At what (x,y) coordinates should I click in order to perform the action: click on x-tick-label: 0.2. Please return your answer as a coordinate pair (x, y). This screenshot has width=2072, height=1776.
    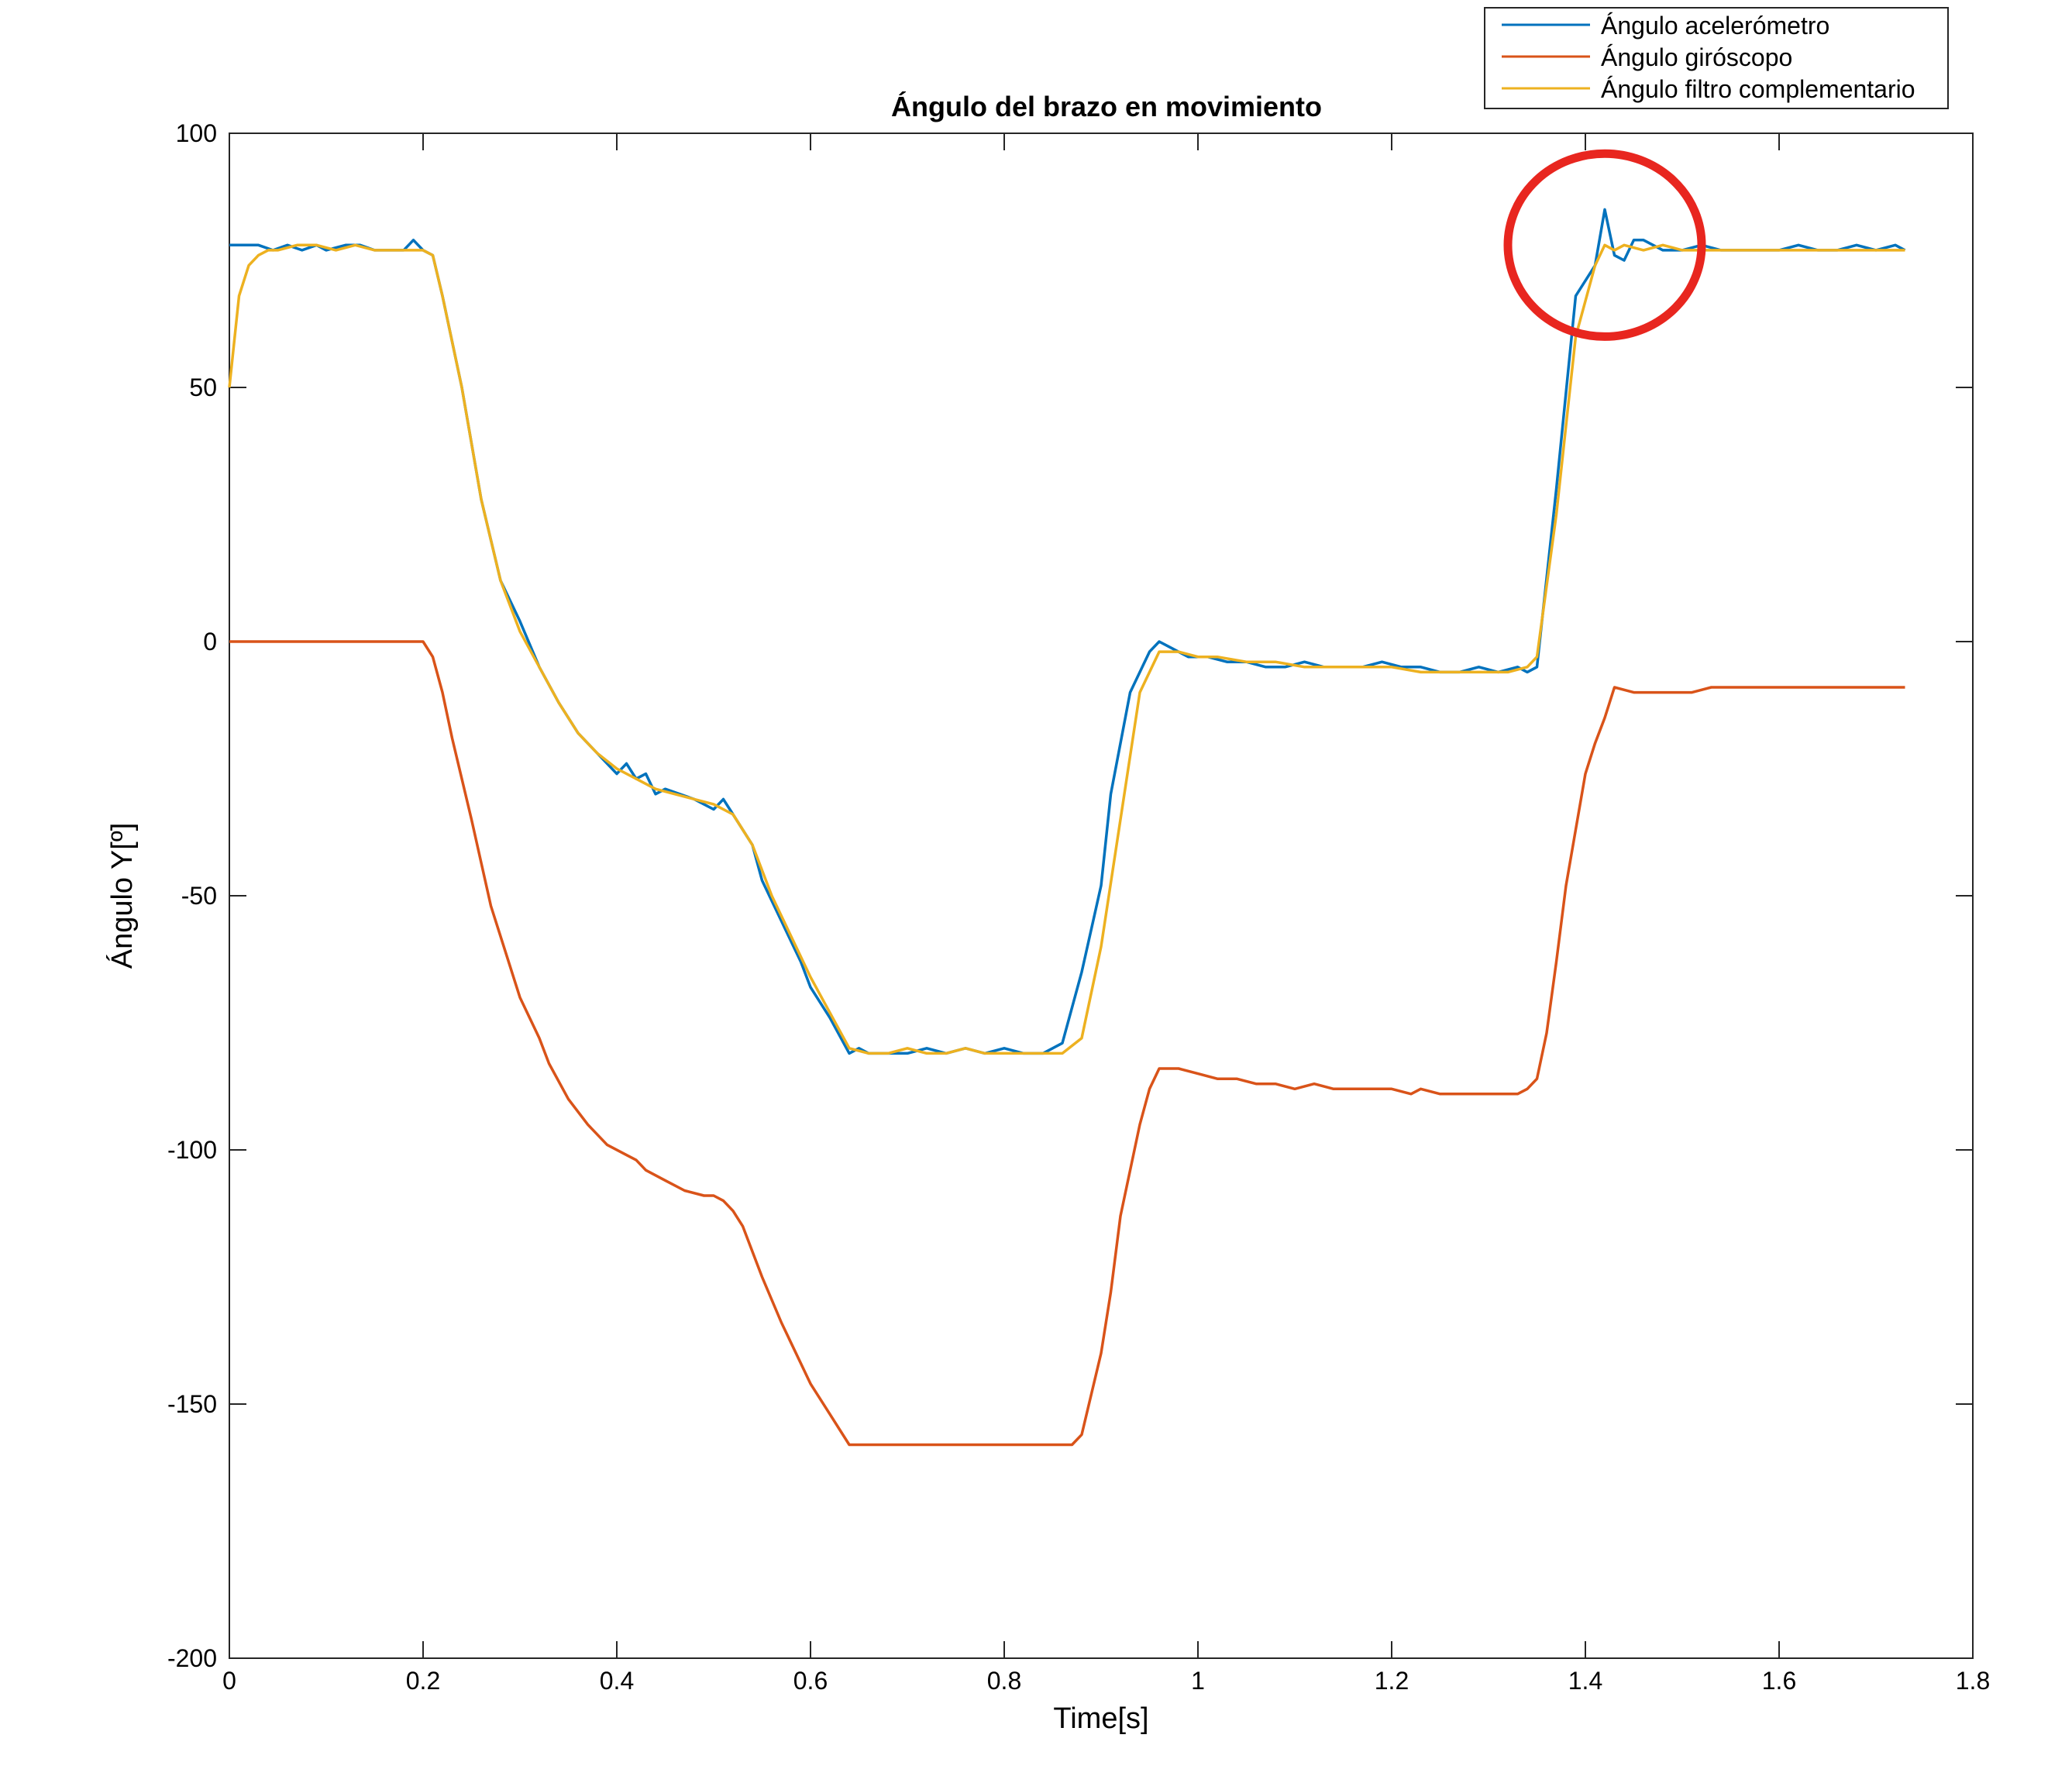
    Looking at the image, I should click on (423, 1681).